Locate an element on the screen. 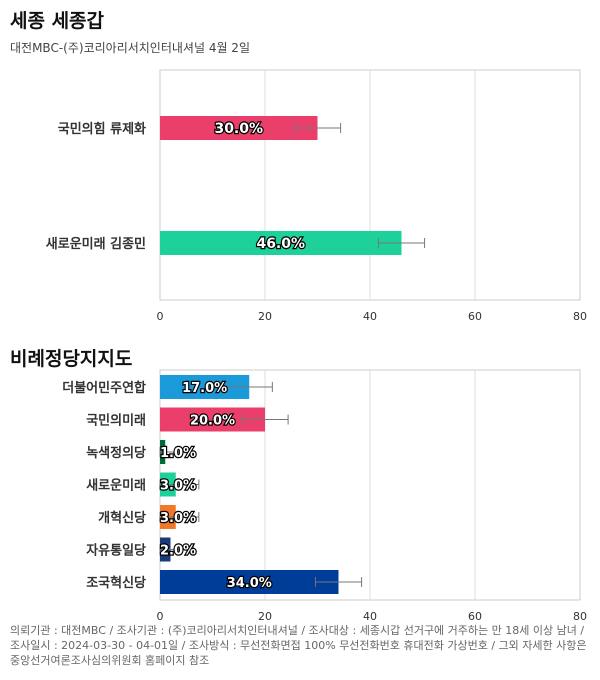  party-category-label: 개혁신당 is located at coordinates (122, 518).